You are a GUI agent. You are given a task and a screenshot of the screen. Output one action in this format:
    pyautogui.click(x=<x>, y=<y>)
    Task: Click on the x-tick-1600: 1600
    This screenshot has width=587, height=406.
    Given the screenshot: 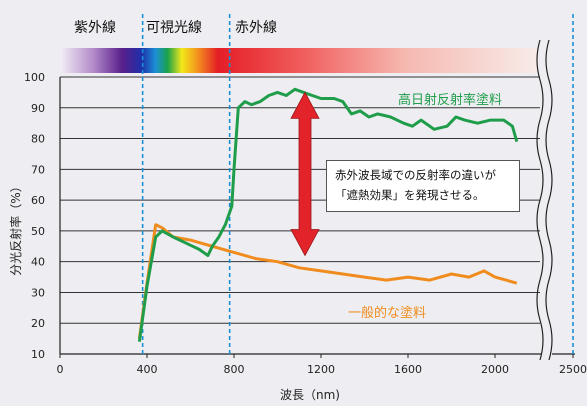 What is the action you would take?
    pyautogui.click(x=408, y=369)
    